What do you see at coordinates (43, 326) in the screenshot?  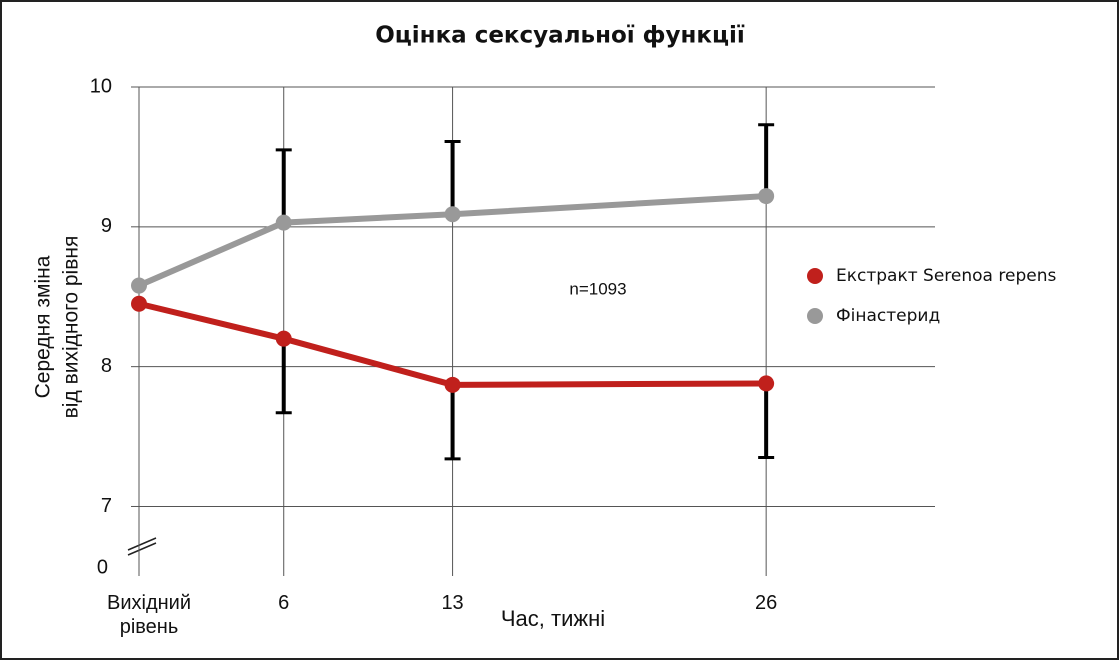 I see `y-axis-label: Середня зміна` at bounding box center [43, 326].